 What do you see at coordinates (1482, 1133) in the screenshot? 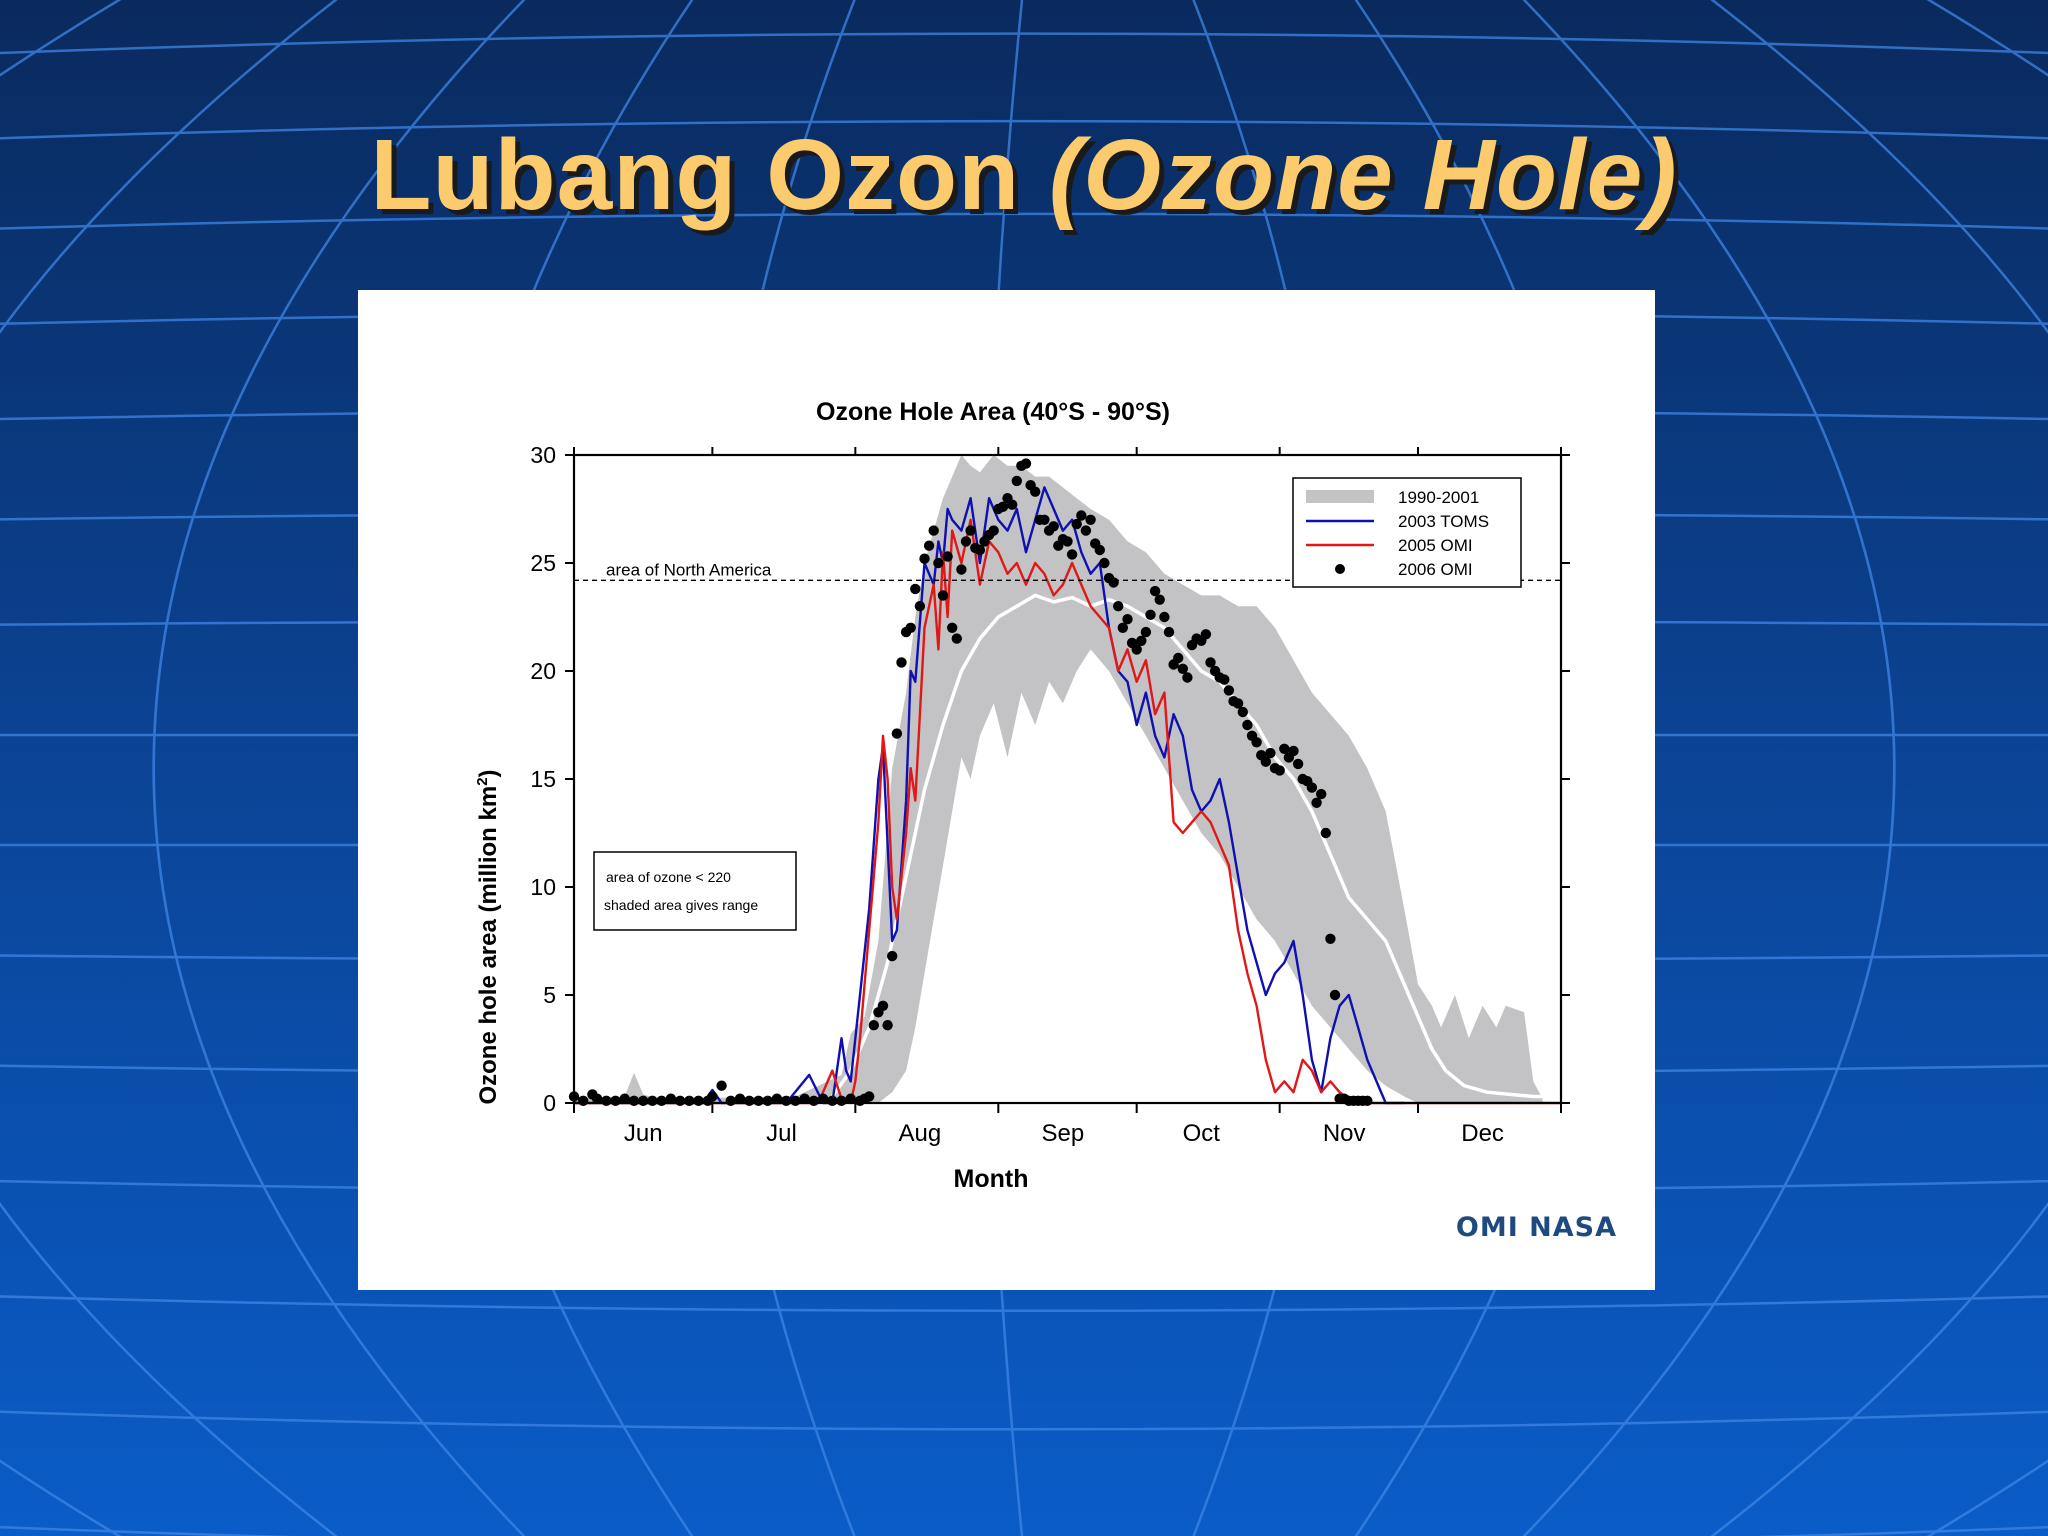
I see `x-tick-label: Dec` at bounding box center [1482, 1133].